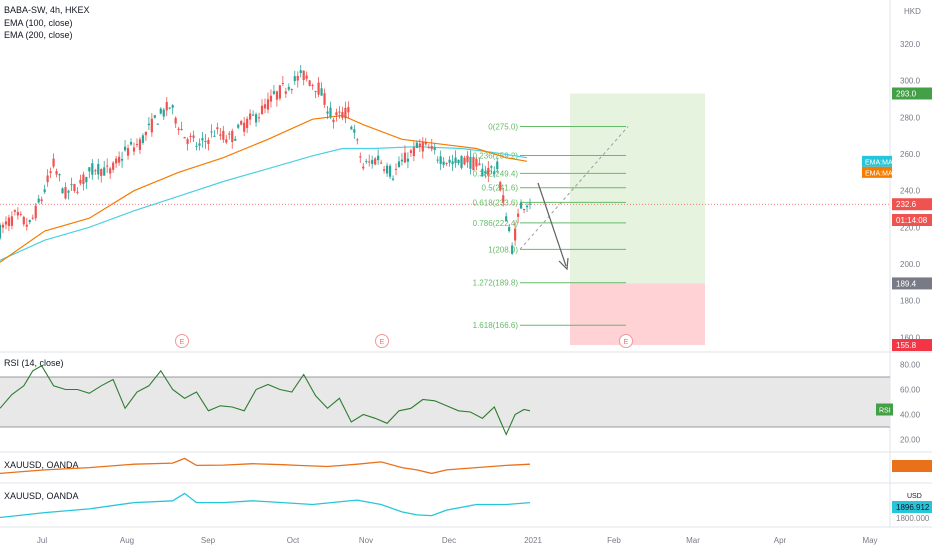 Image resolution: width=932 pixels, height=550 pixels. What do you see at coordinates (912, 11) in the screenshot?
I see `currency-label: HKD` at bounding box center [912, 11].